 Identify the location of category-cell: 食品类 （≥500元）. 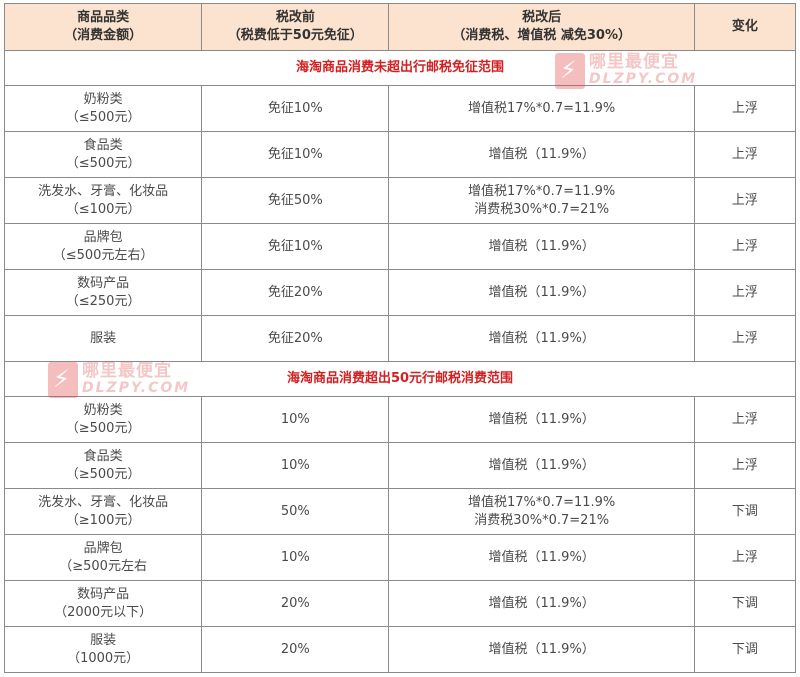
(103, 465).